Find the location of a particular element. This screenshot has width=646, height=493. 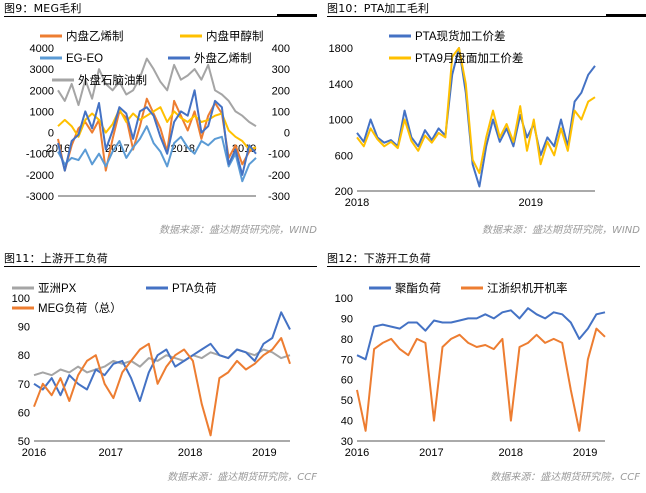

legend-label: 江浙织机开机率 is located at coordinates (527, 288).